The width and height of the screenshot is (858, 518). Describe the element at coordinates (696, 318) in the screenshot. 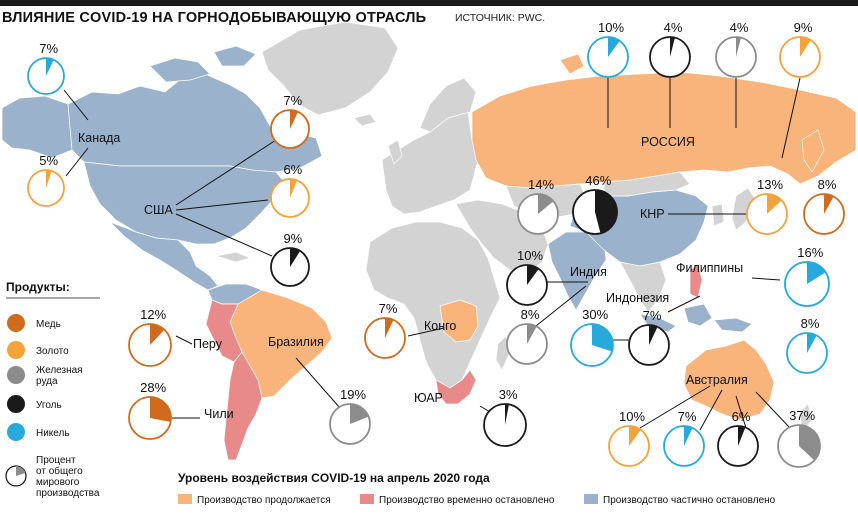

I see `region-indonesia` at that location.